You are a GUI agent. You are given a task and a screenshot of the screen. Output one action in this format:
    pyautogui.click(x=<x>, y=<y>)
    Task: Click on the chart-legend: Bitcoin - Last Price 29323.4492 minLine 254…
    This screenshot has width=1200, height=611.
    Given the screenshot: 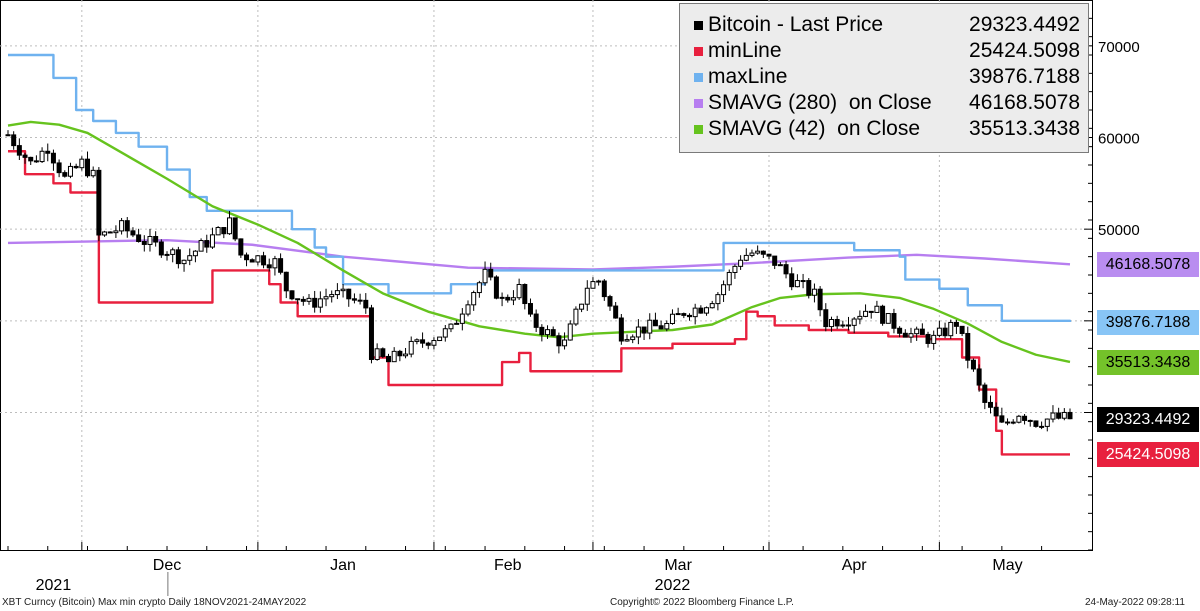 What is the action you would take?
    pyautogui.click(x=884, y=78)
    